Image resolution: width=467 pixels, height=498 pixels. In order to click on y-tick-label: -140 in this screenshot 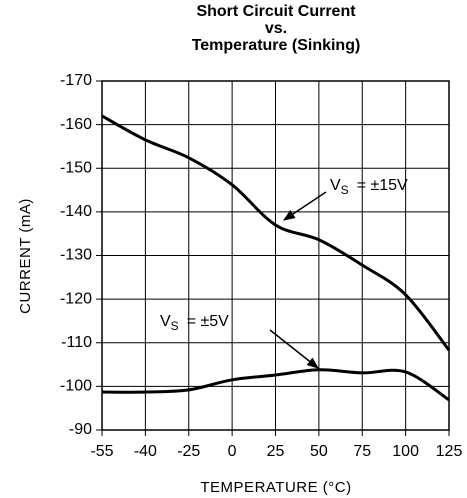, I will do `click(76, 211)`.